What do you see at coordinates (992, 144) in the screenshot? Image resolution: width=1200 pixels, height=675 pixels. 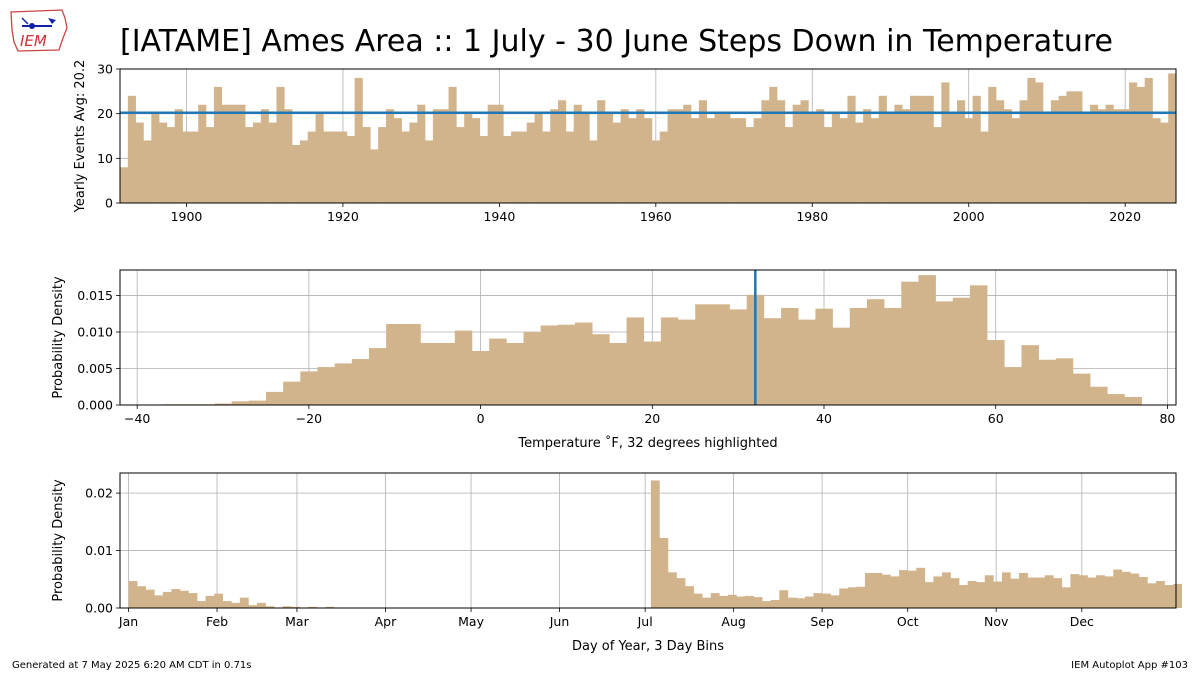 I see `bar-2003` at bounding box center [992, 144].